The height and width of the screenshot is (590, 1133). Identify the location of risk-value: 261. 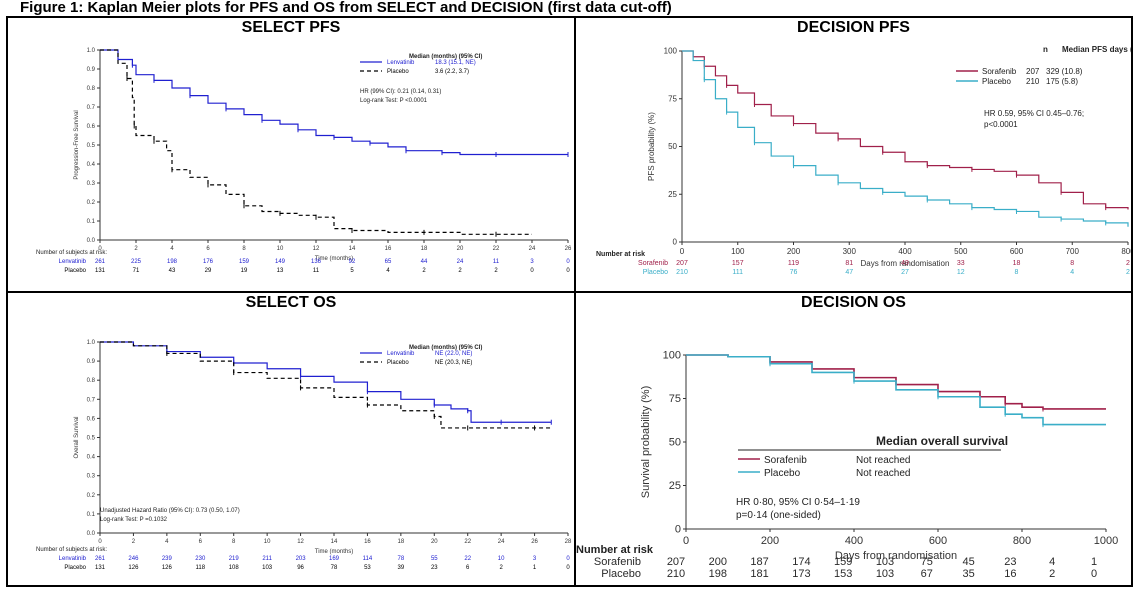
(100, 262).